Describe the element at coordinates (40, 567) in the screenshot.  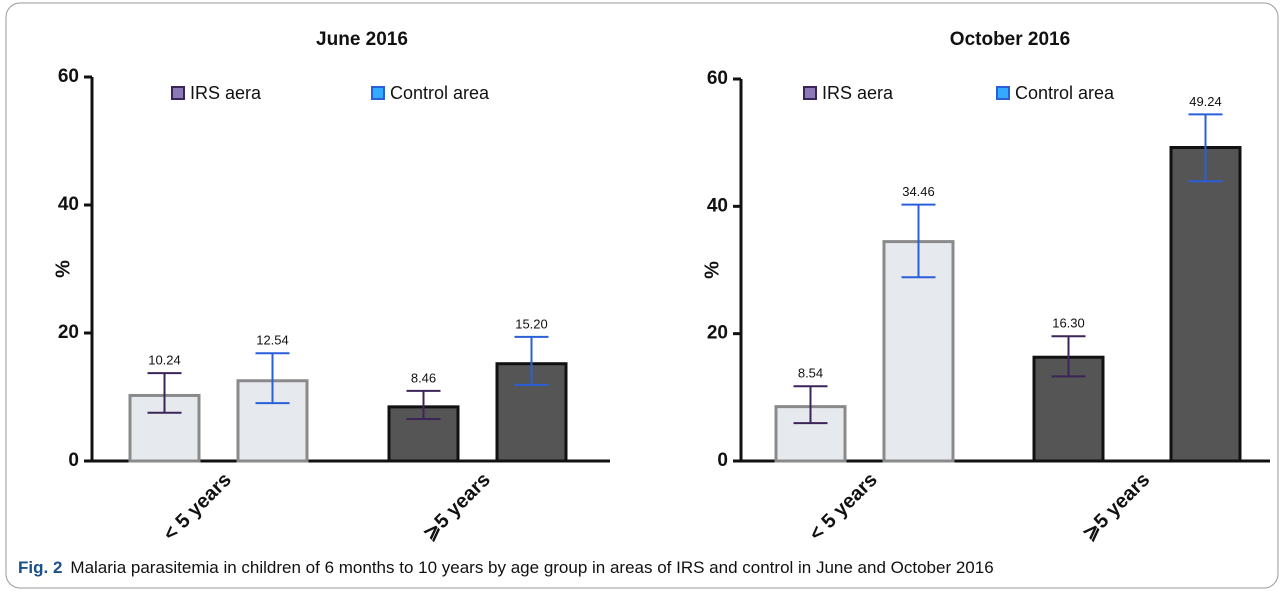
I see `caption-label: Fig. 2` at that location.